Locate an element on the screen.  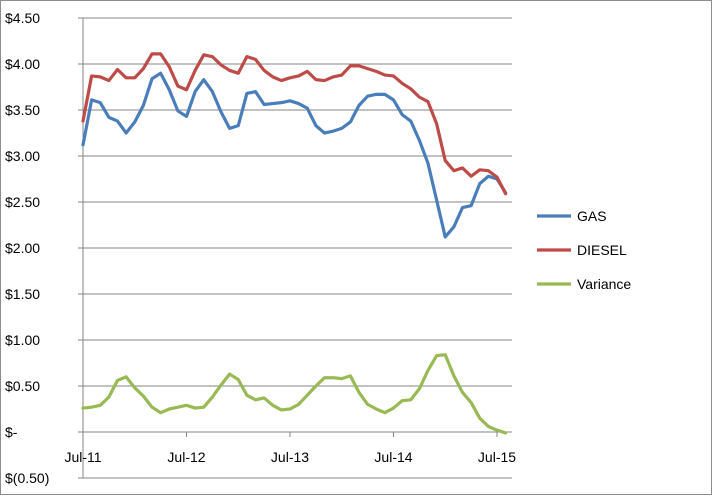
x-tick-label: Jul-15 is located at coordinates (497, 457).